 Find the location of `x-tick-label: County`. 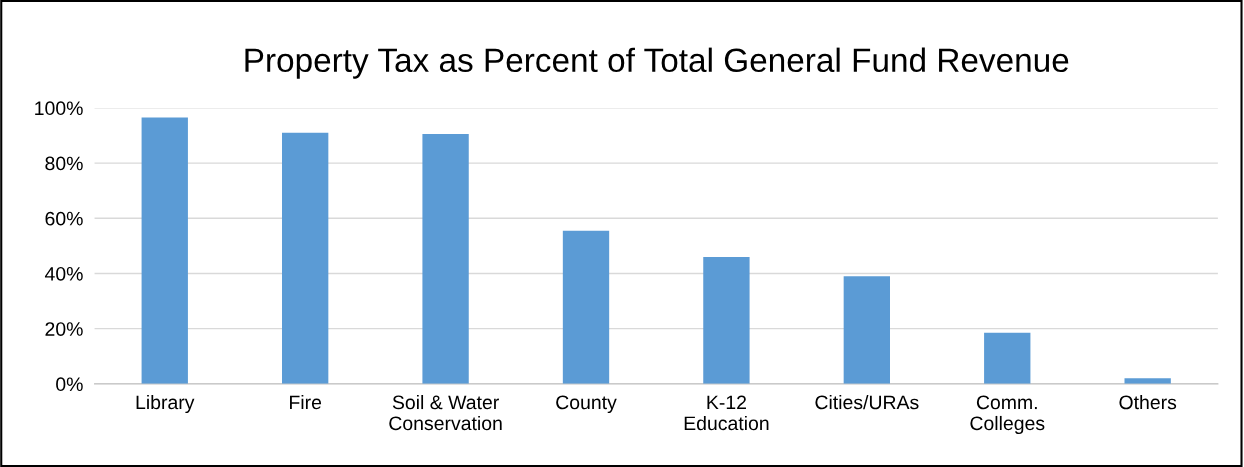

x-tick-label: County is located at coordinates (586, 404).